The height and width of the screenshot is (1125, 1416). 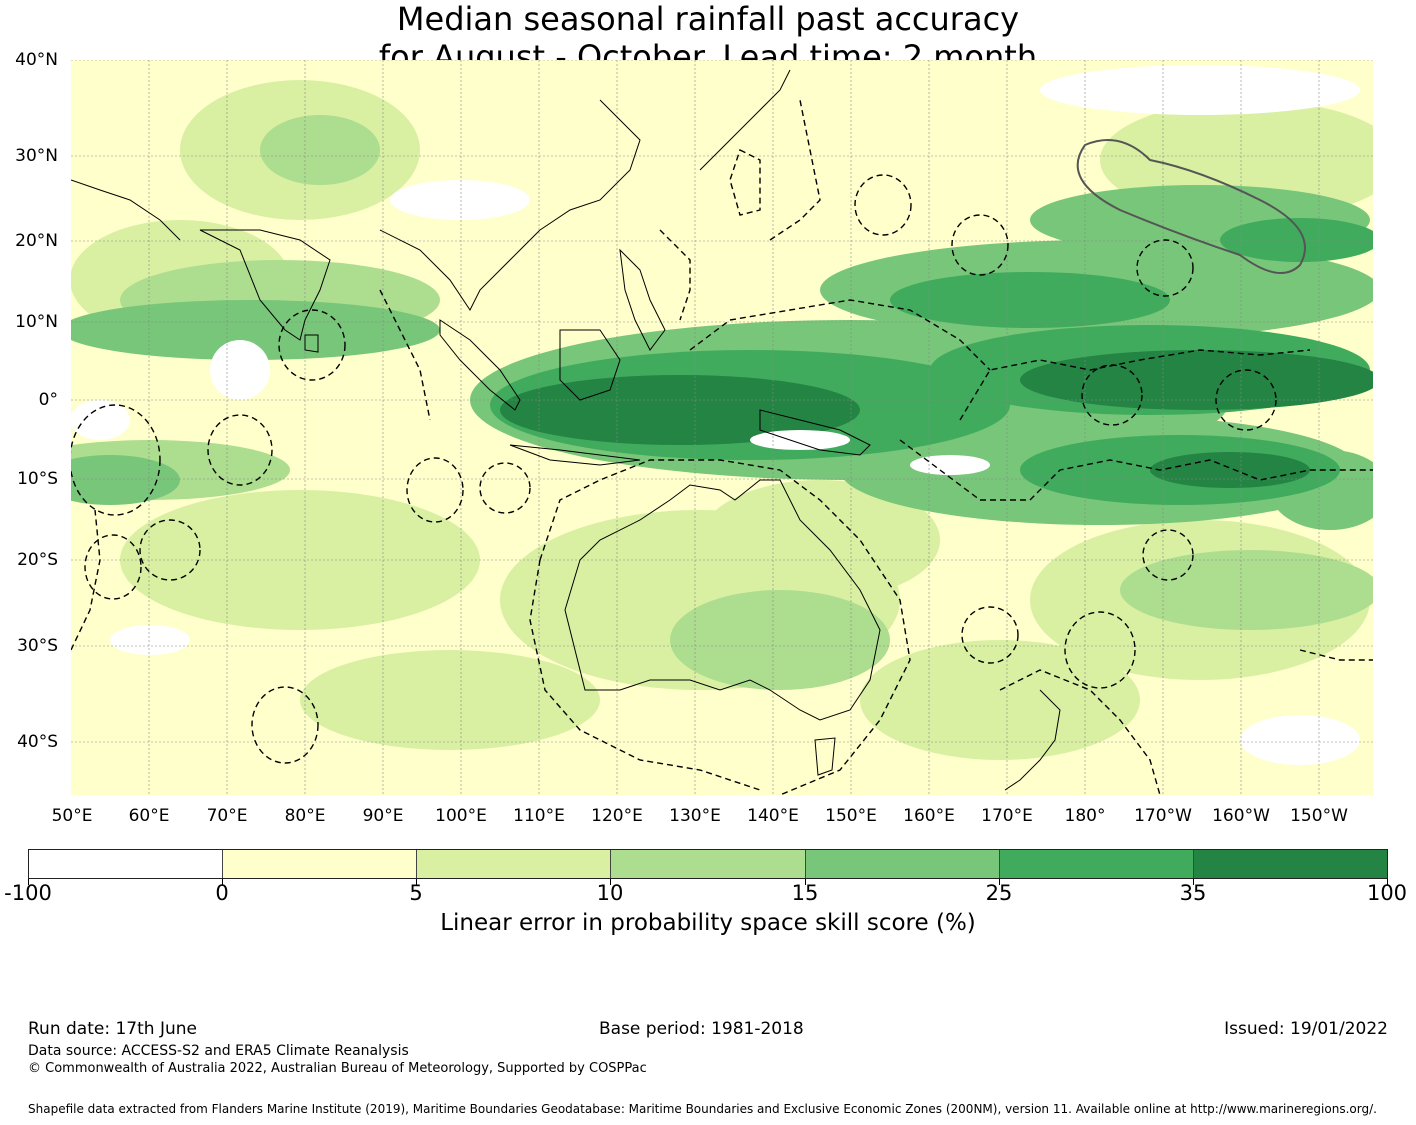 I want to click on lon-label-170e: 170°E, so click(x=1007, y=816).